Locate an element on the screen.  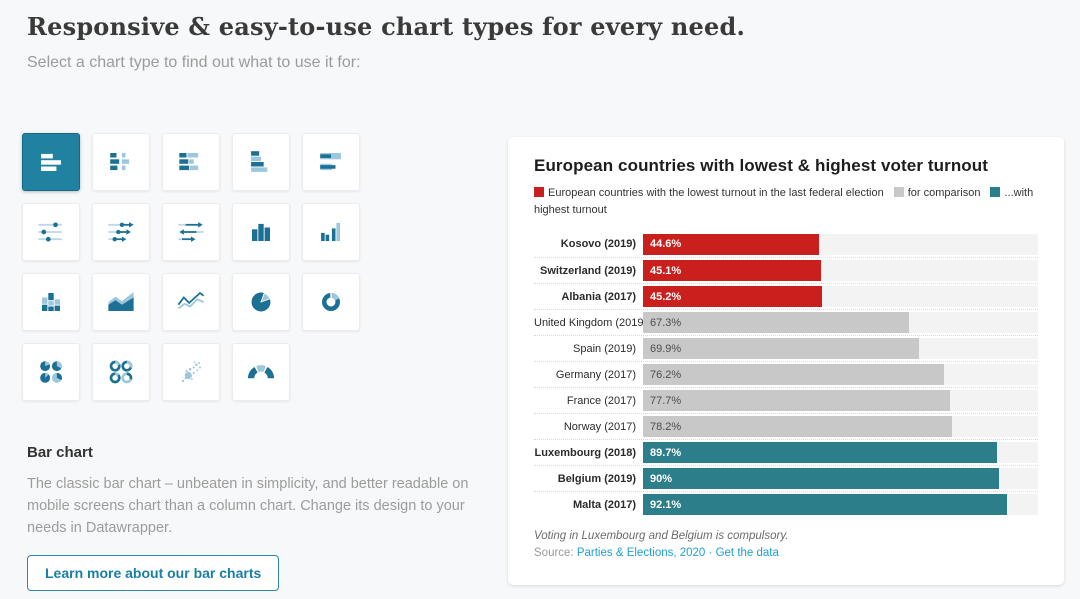
chart-type-tile-multiple-donuts is located at coordinates (121, 372).